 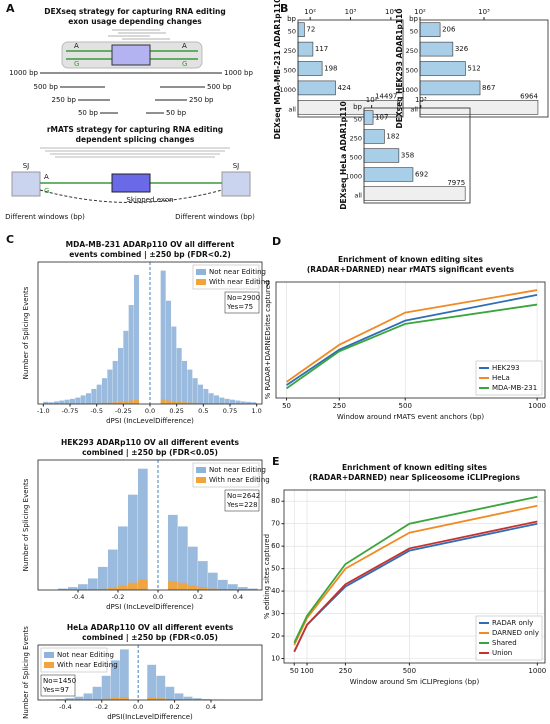 What do you see at coordinates (78, 597) in the screenshot?
I see `x-tick-label: -0.4` at bounding box center [78, 597].